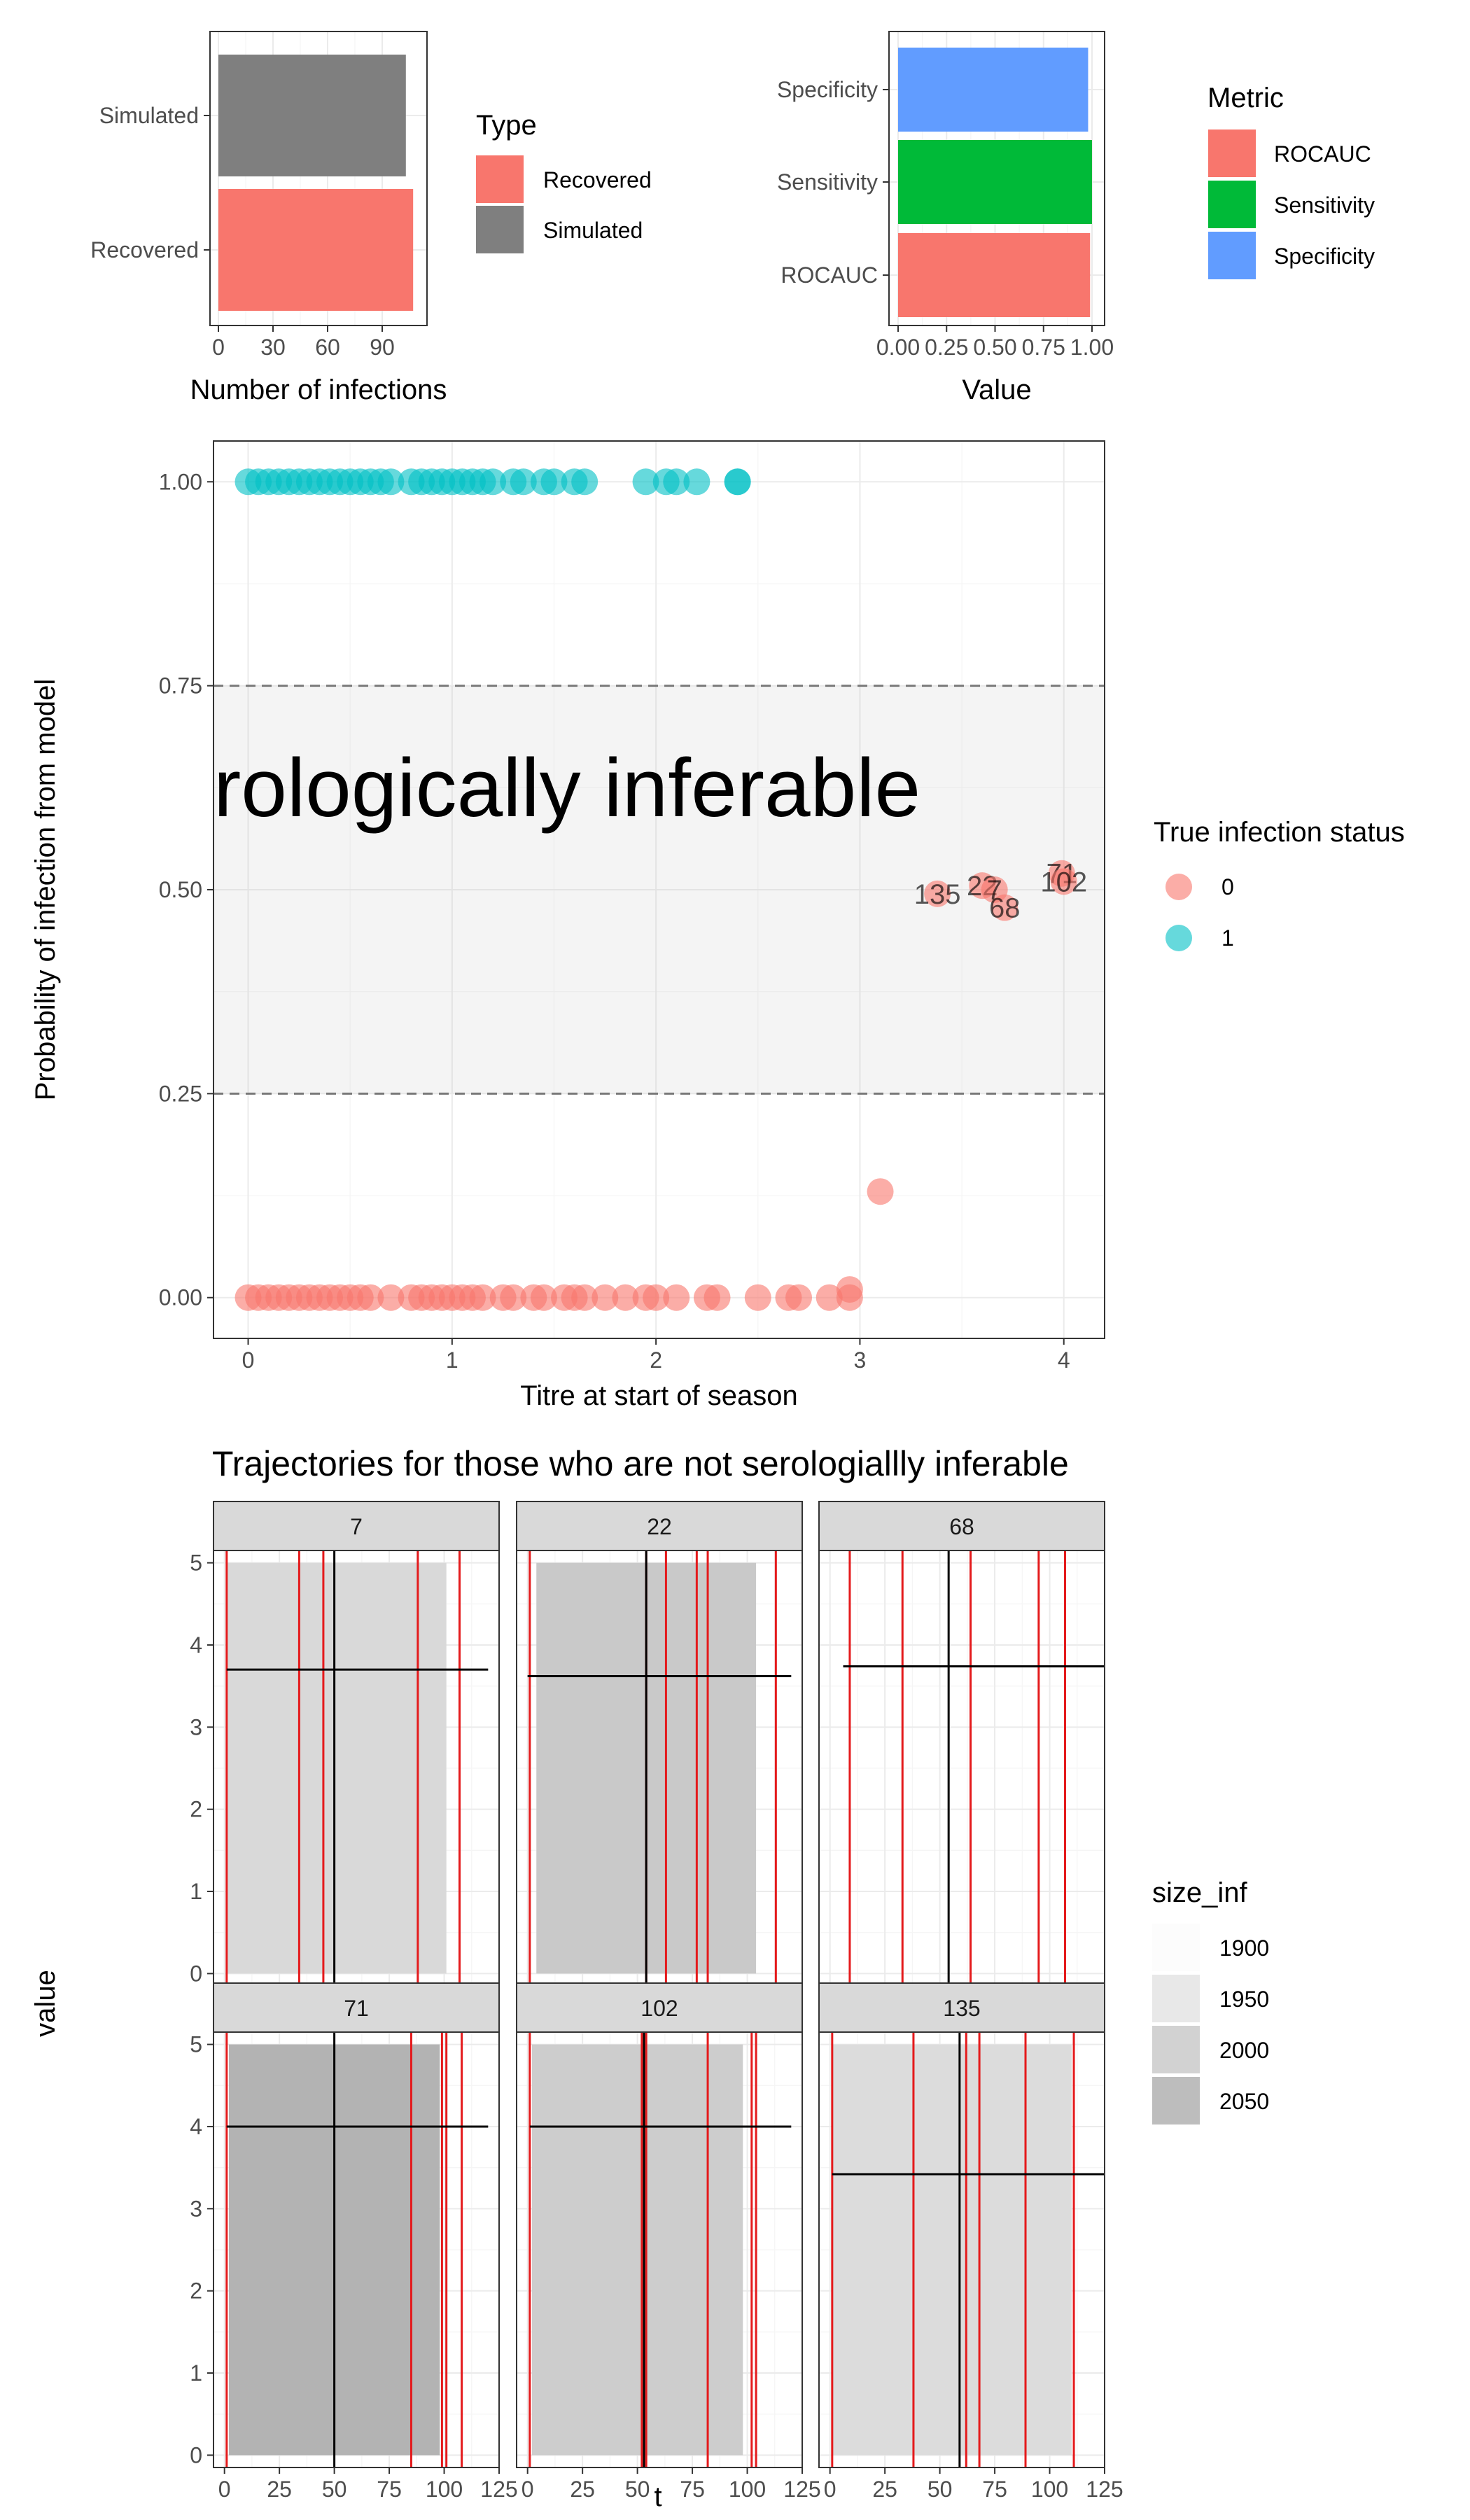 The width and height of the screenshot is (1470, 2520). I want to click on legend-label: 2000, so click(1244, 2050).